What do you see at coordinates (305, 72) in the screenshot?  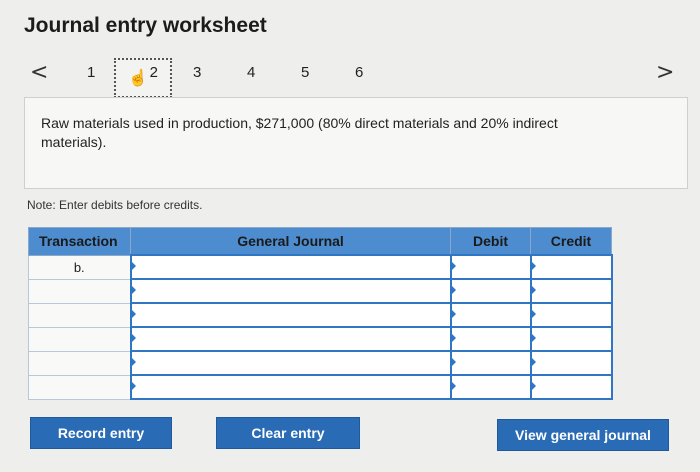 I see `step-5: 5` at bounding box center [305, 72].